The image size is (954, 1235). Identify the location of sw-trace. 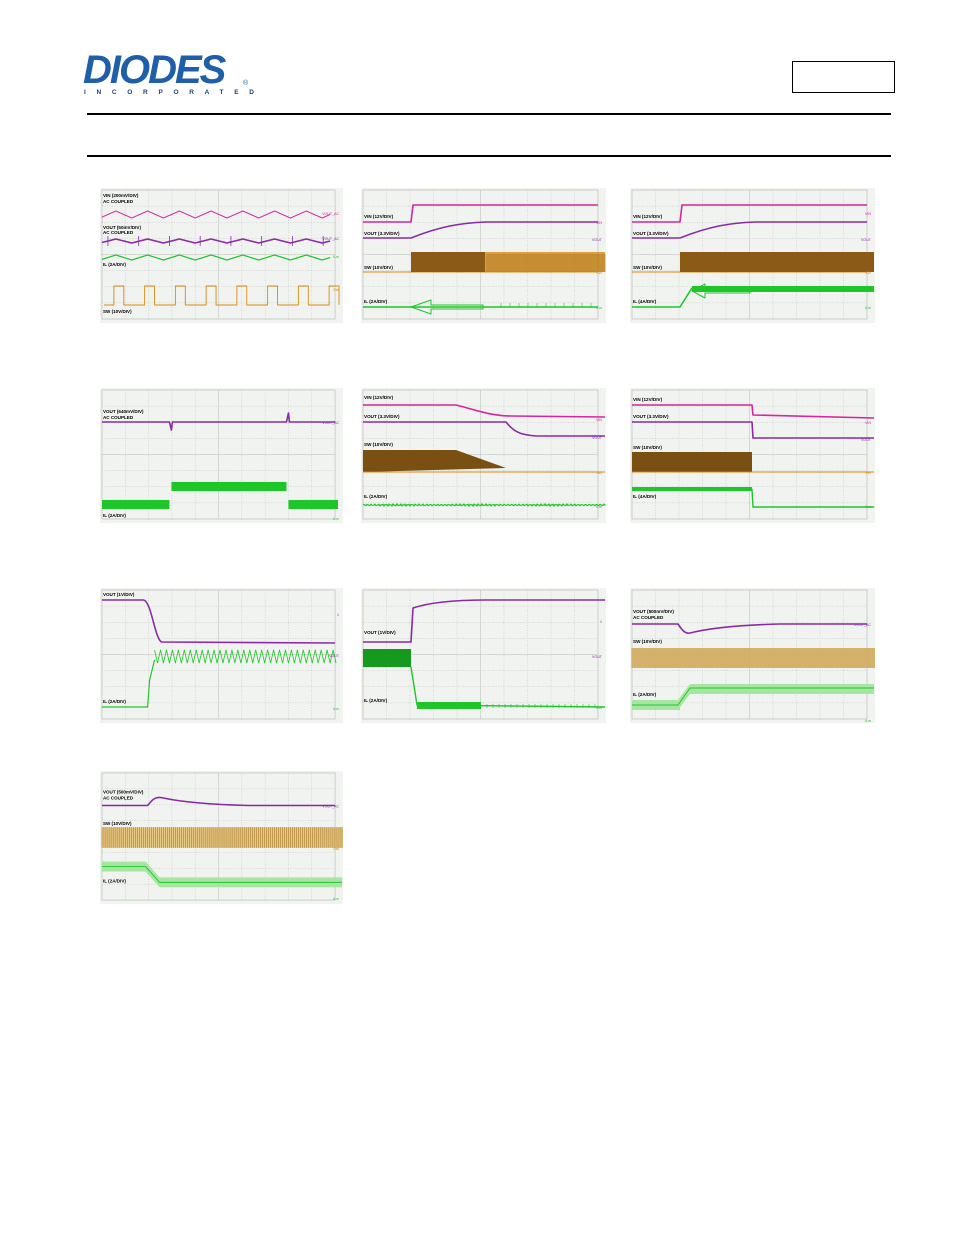
(221, 295).